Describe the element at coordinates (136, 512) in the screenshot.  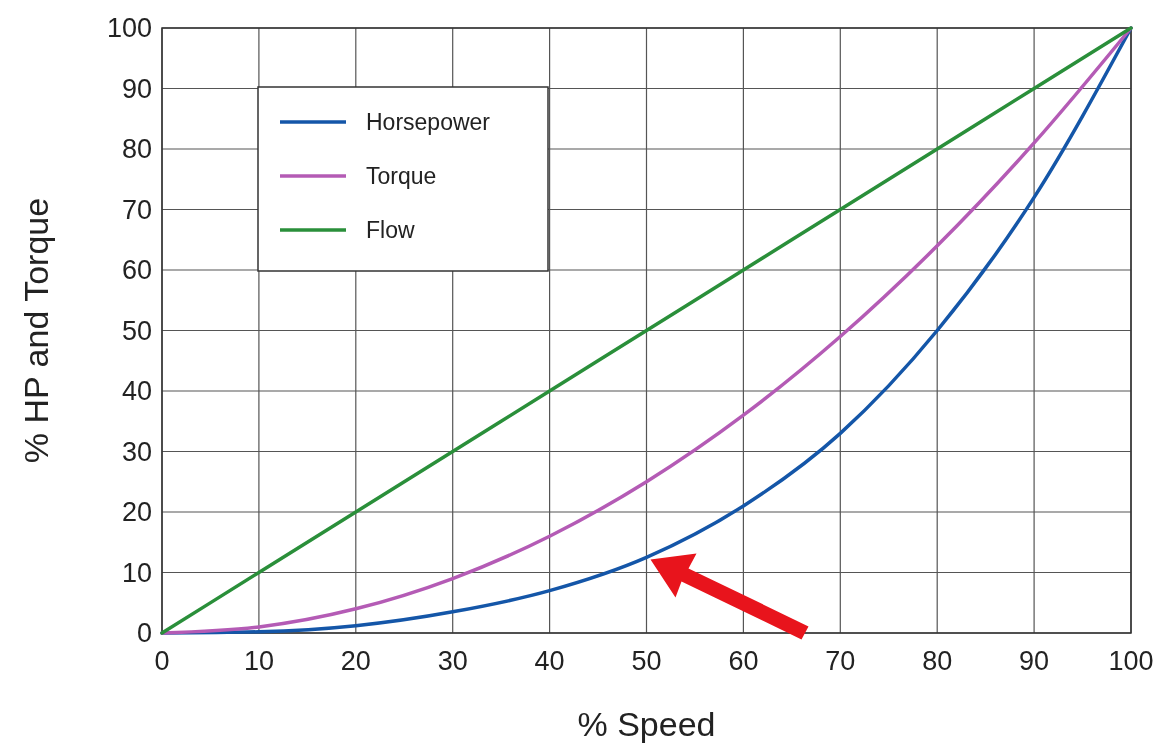
I see `y-tick-label: 20` at that location.